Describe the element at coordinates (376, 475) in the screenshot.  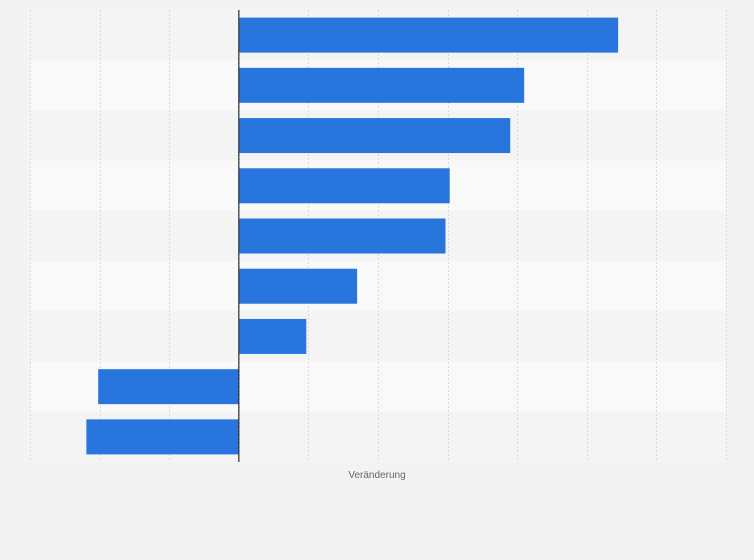
I see `x-axis-label: Veränderung` at that location.